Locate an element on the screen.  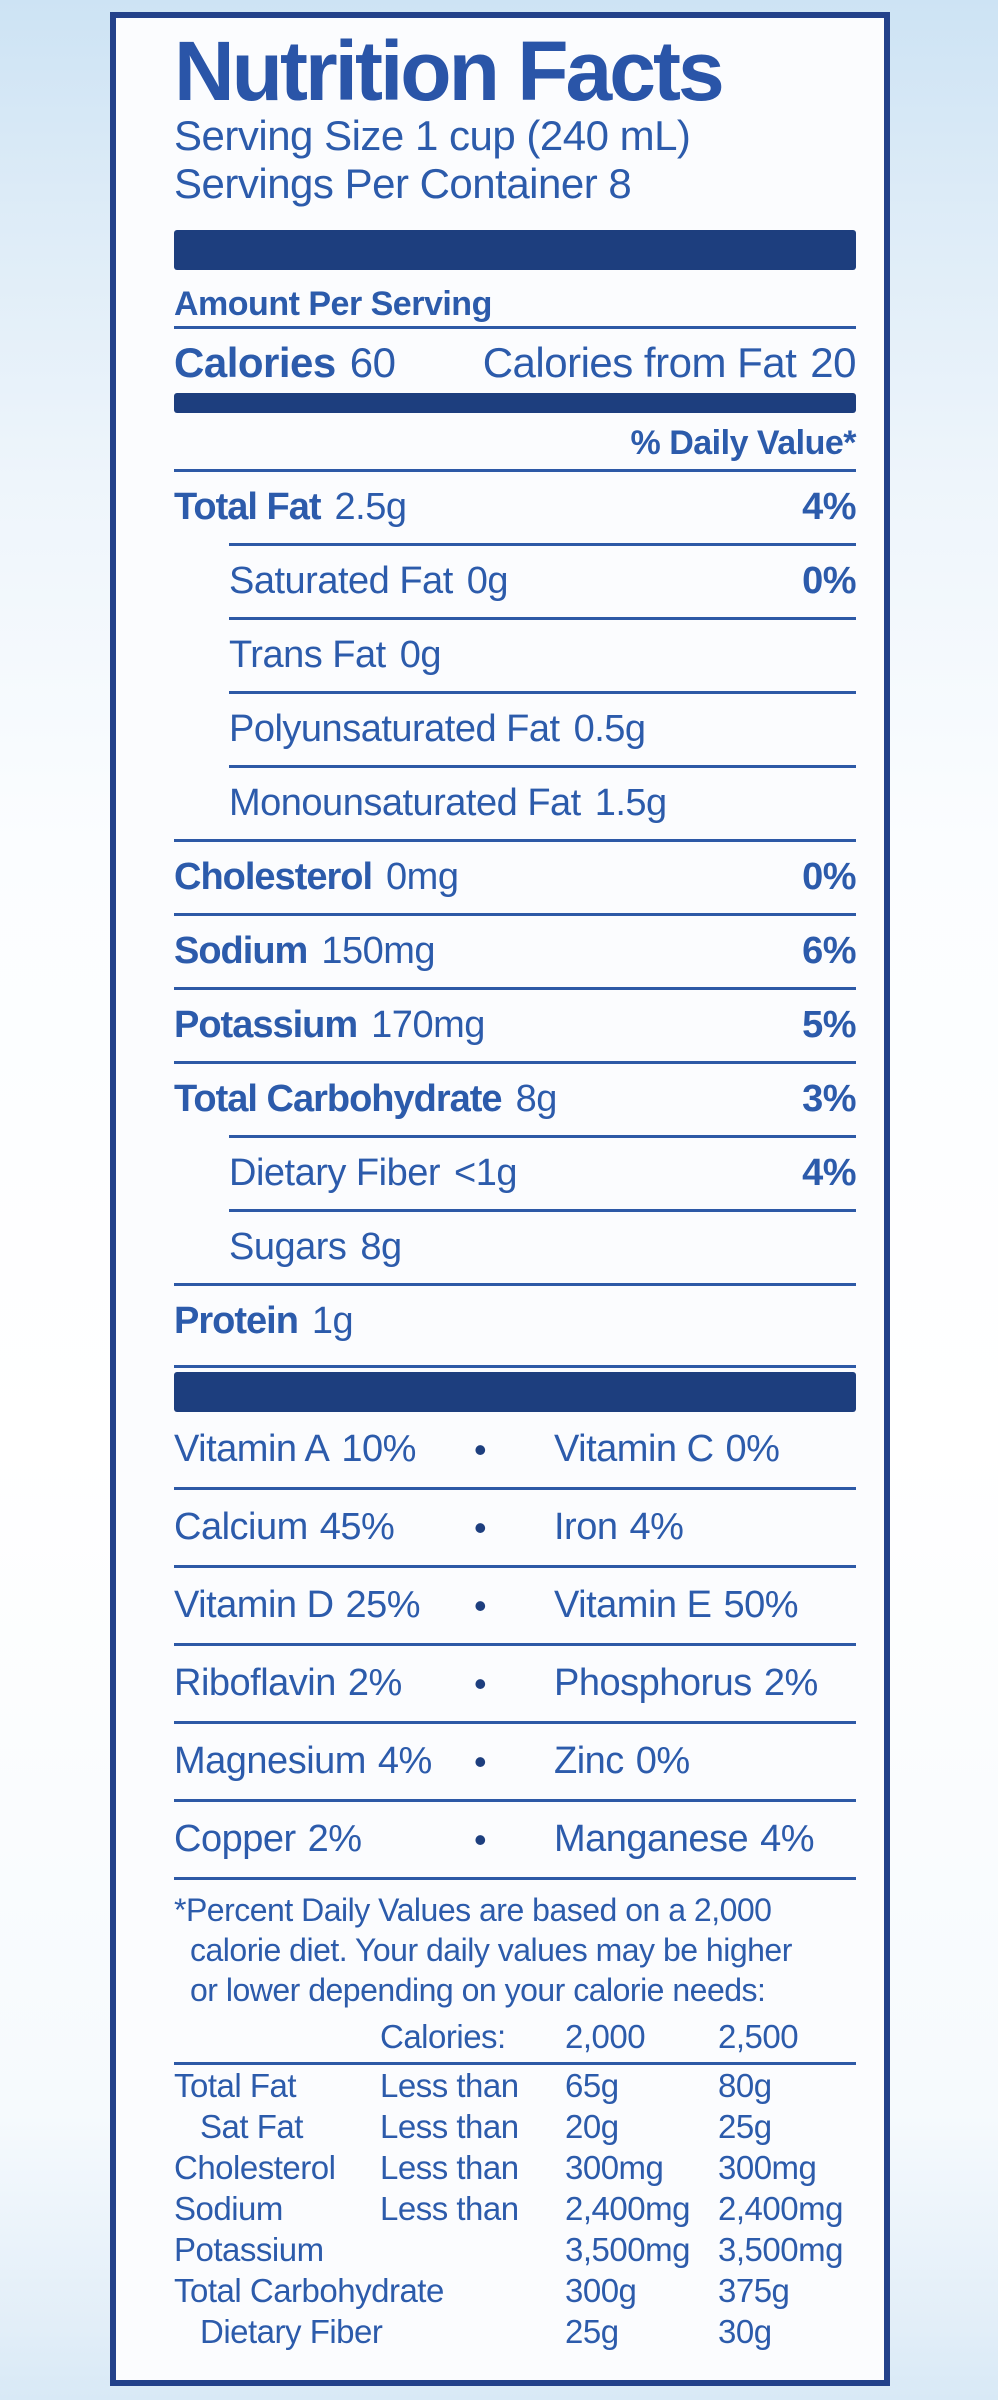
nutrient-row-saturated-fat: Saturated Fat 0g 0% is located at coordinates (515, 581).